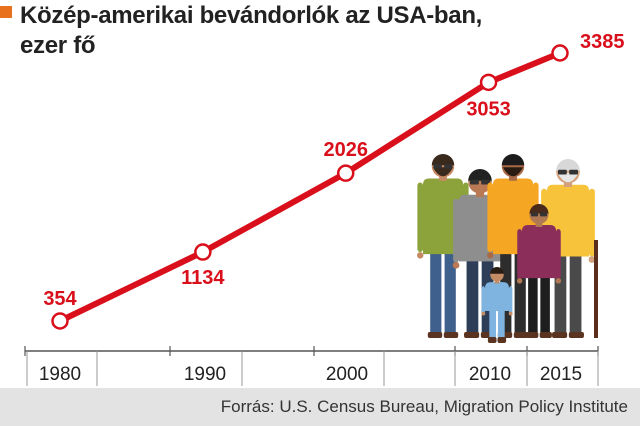 Image resolution: width=640 pixels, height=426 pixels. What do you see at coordinates (345, 150) in the screenshot?
I see `data-label: 2026` at bounding box center [345, 150].